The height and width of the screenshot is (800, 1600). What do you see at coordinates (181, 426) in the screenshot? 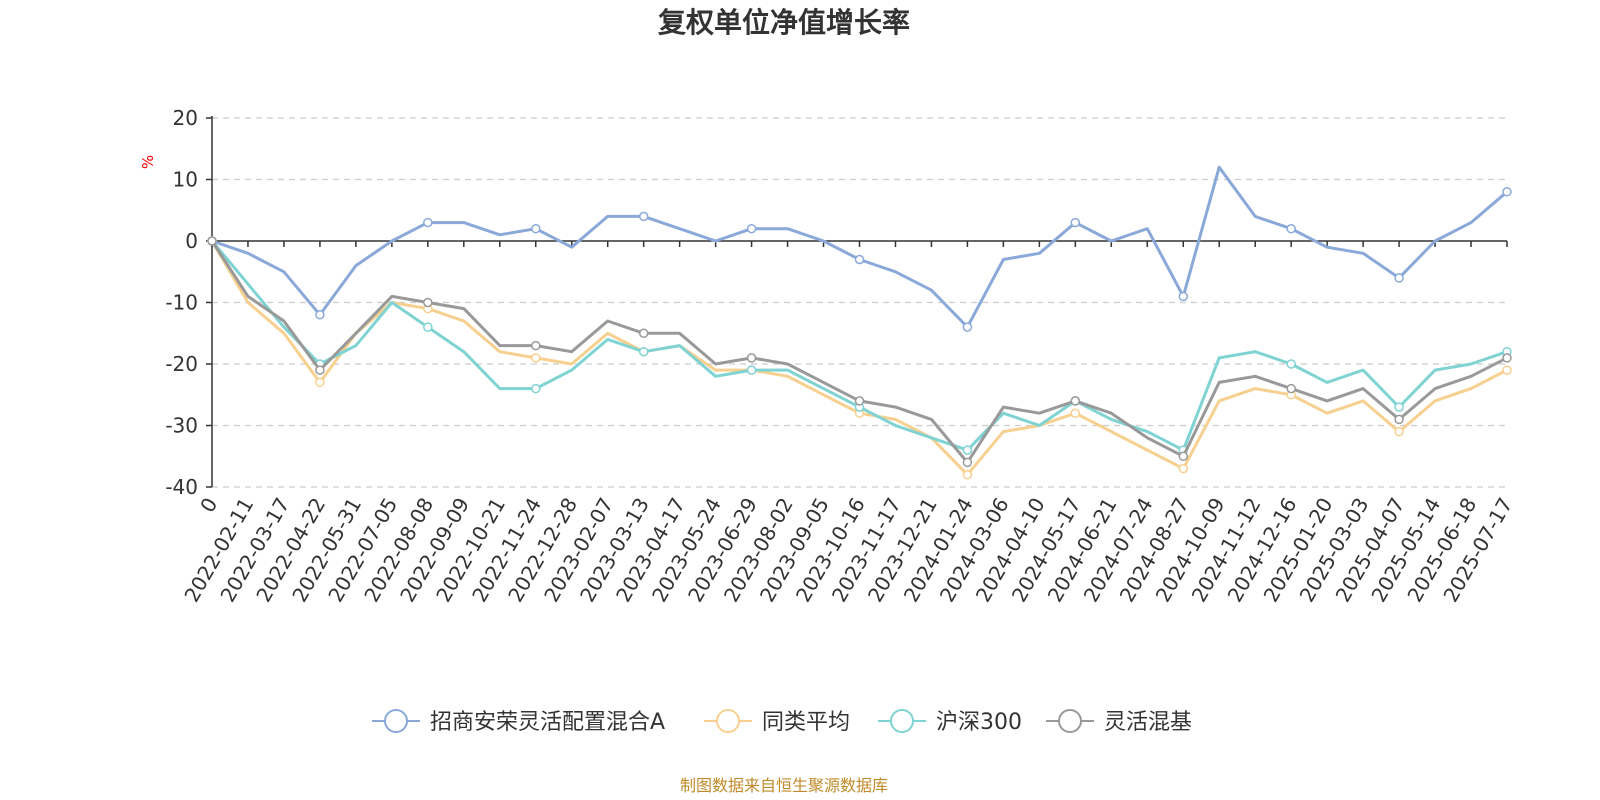
I see `y-tick-label: -30` at bounding box center [181, 426].